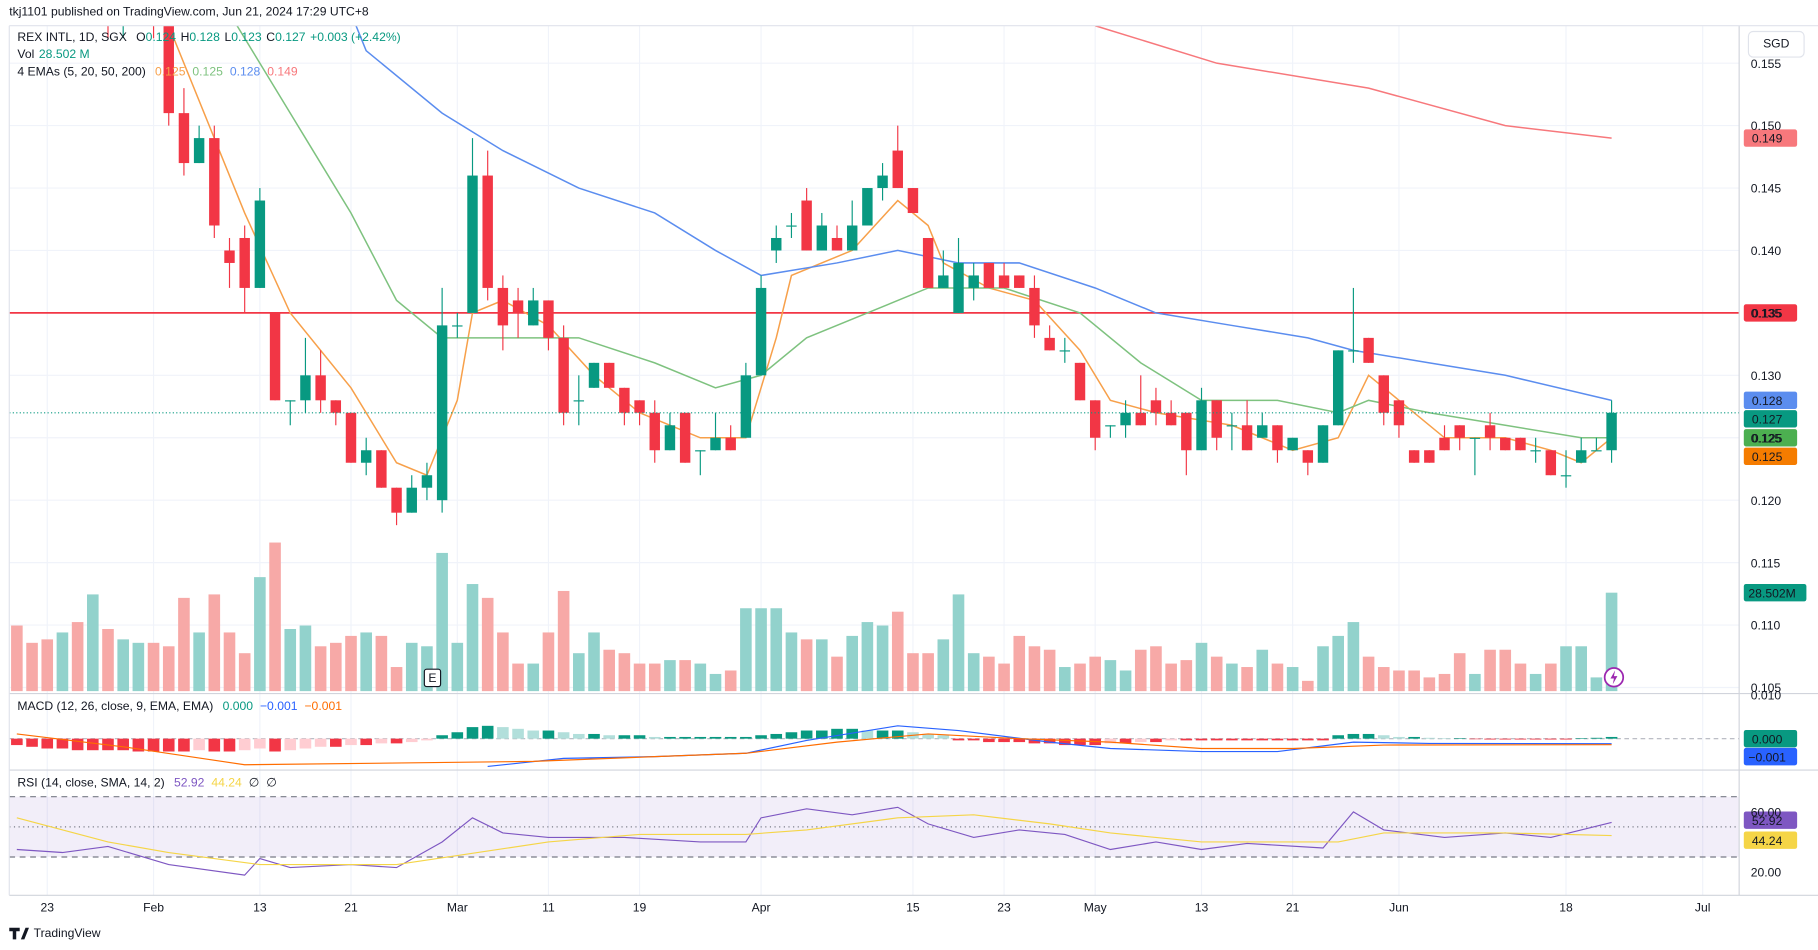 Image resolution: width=1818 pixels, height=950 pixels. What do you see at coordinates (1767, 139) in the screenshot?
I see `axis-marker-label: 0.149` at bounding box center [1767, 139].